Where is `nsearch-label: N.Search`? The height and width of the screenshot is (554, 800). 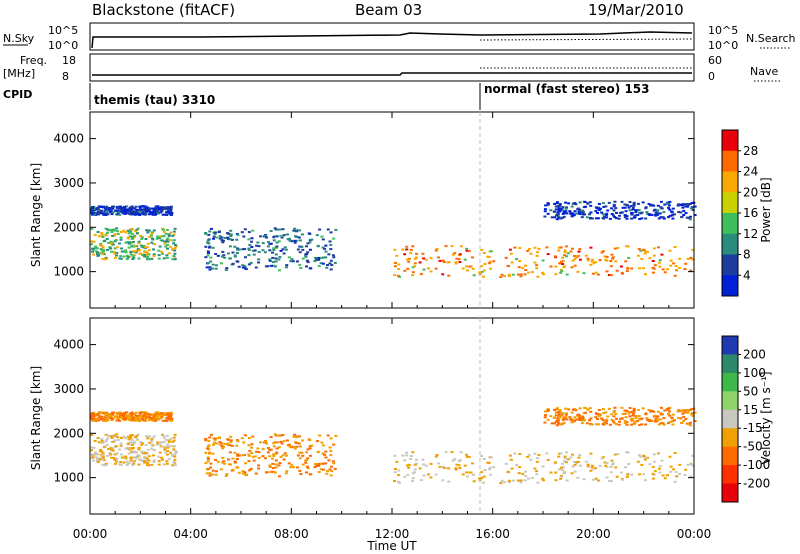
nsearch-label: N.Search is located at coordinates (771, 38).